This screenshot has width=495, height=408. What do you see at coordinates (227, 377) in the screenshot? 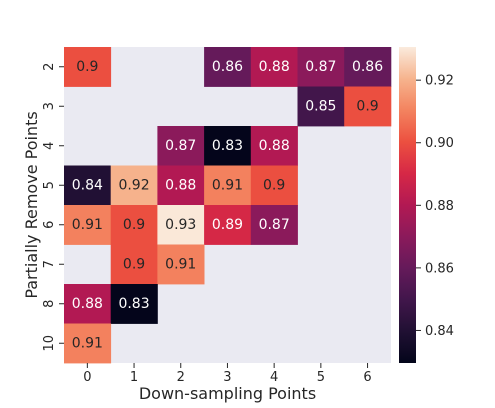
I see `x-tick-label: 3` at bounding box center [227, 377].